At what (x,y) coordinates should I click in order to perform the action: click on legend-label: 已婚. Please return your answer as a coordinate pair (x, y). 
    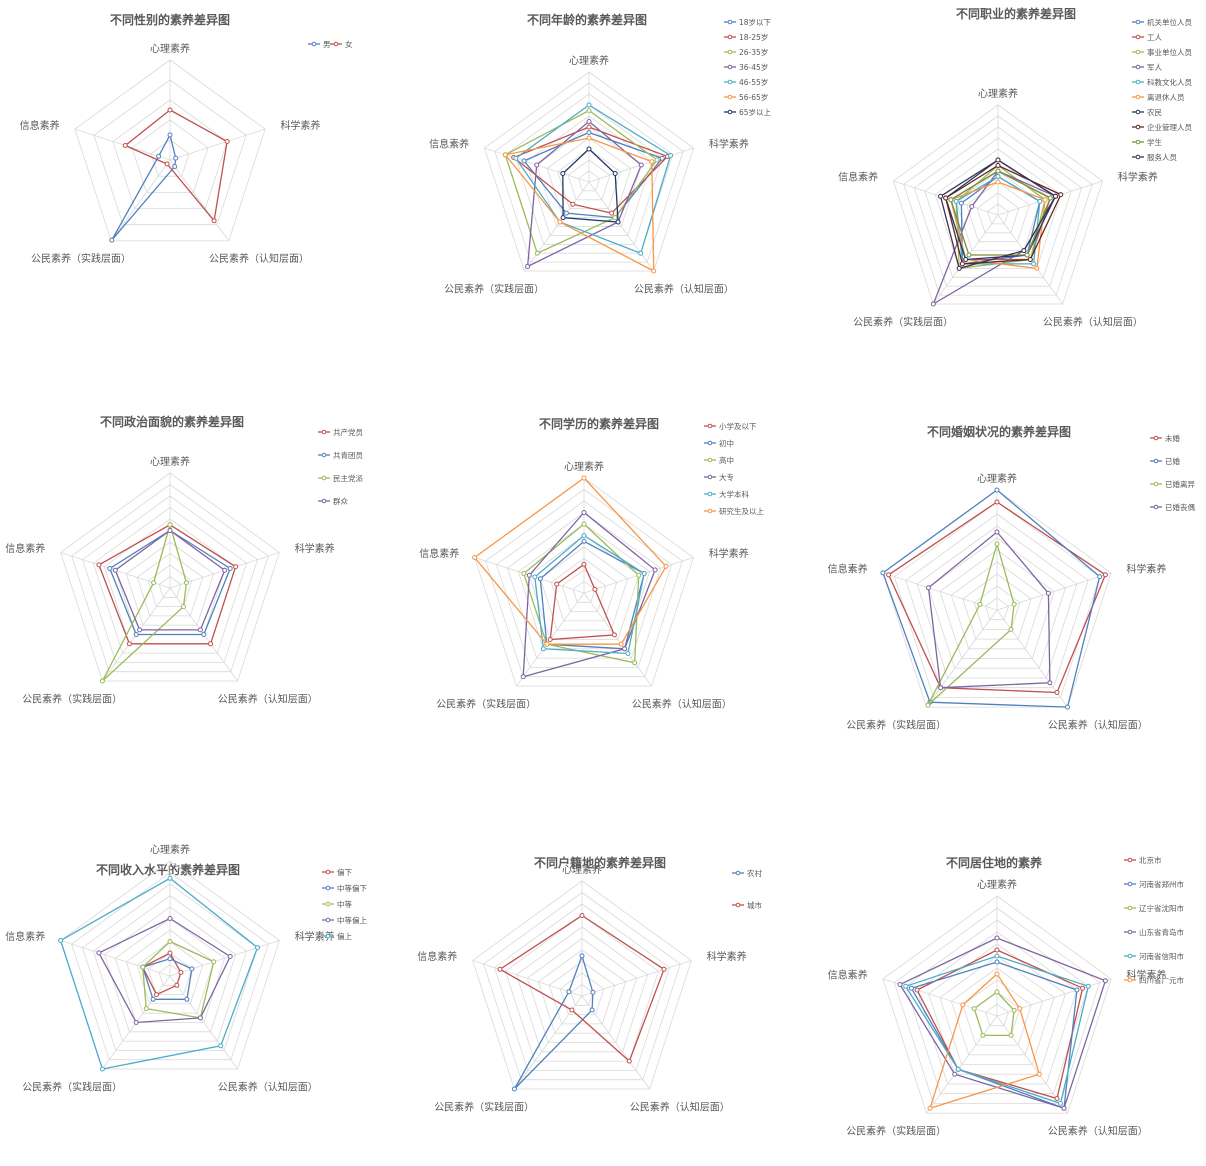
    Looking at the image, I should click on (1173, 461).